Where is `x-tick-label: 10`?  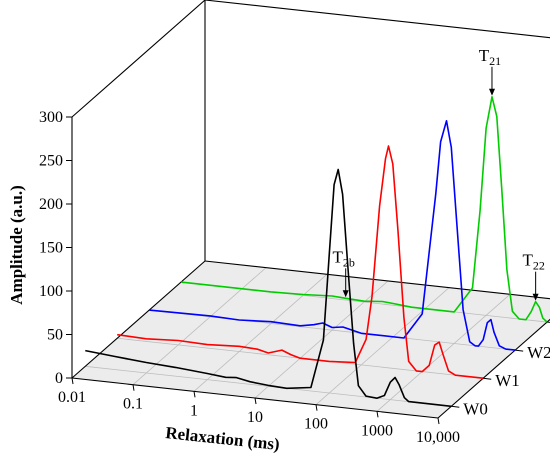 x-tick-label: 10 is located at coordinates (255, 417).